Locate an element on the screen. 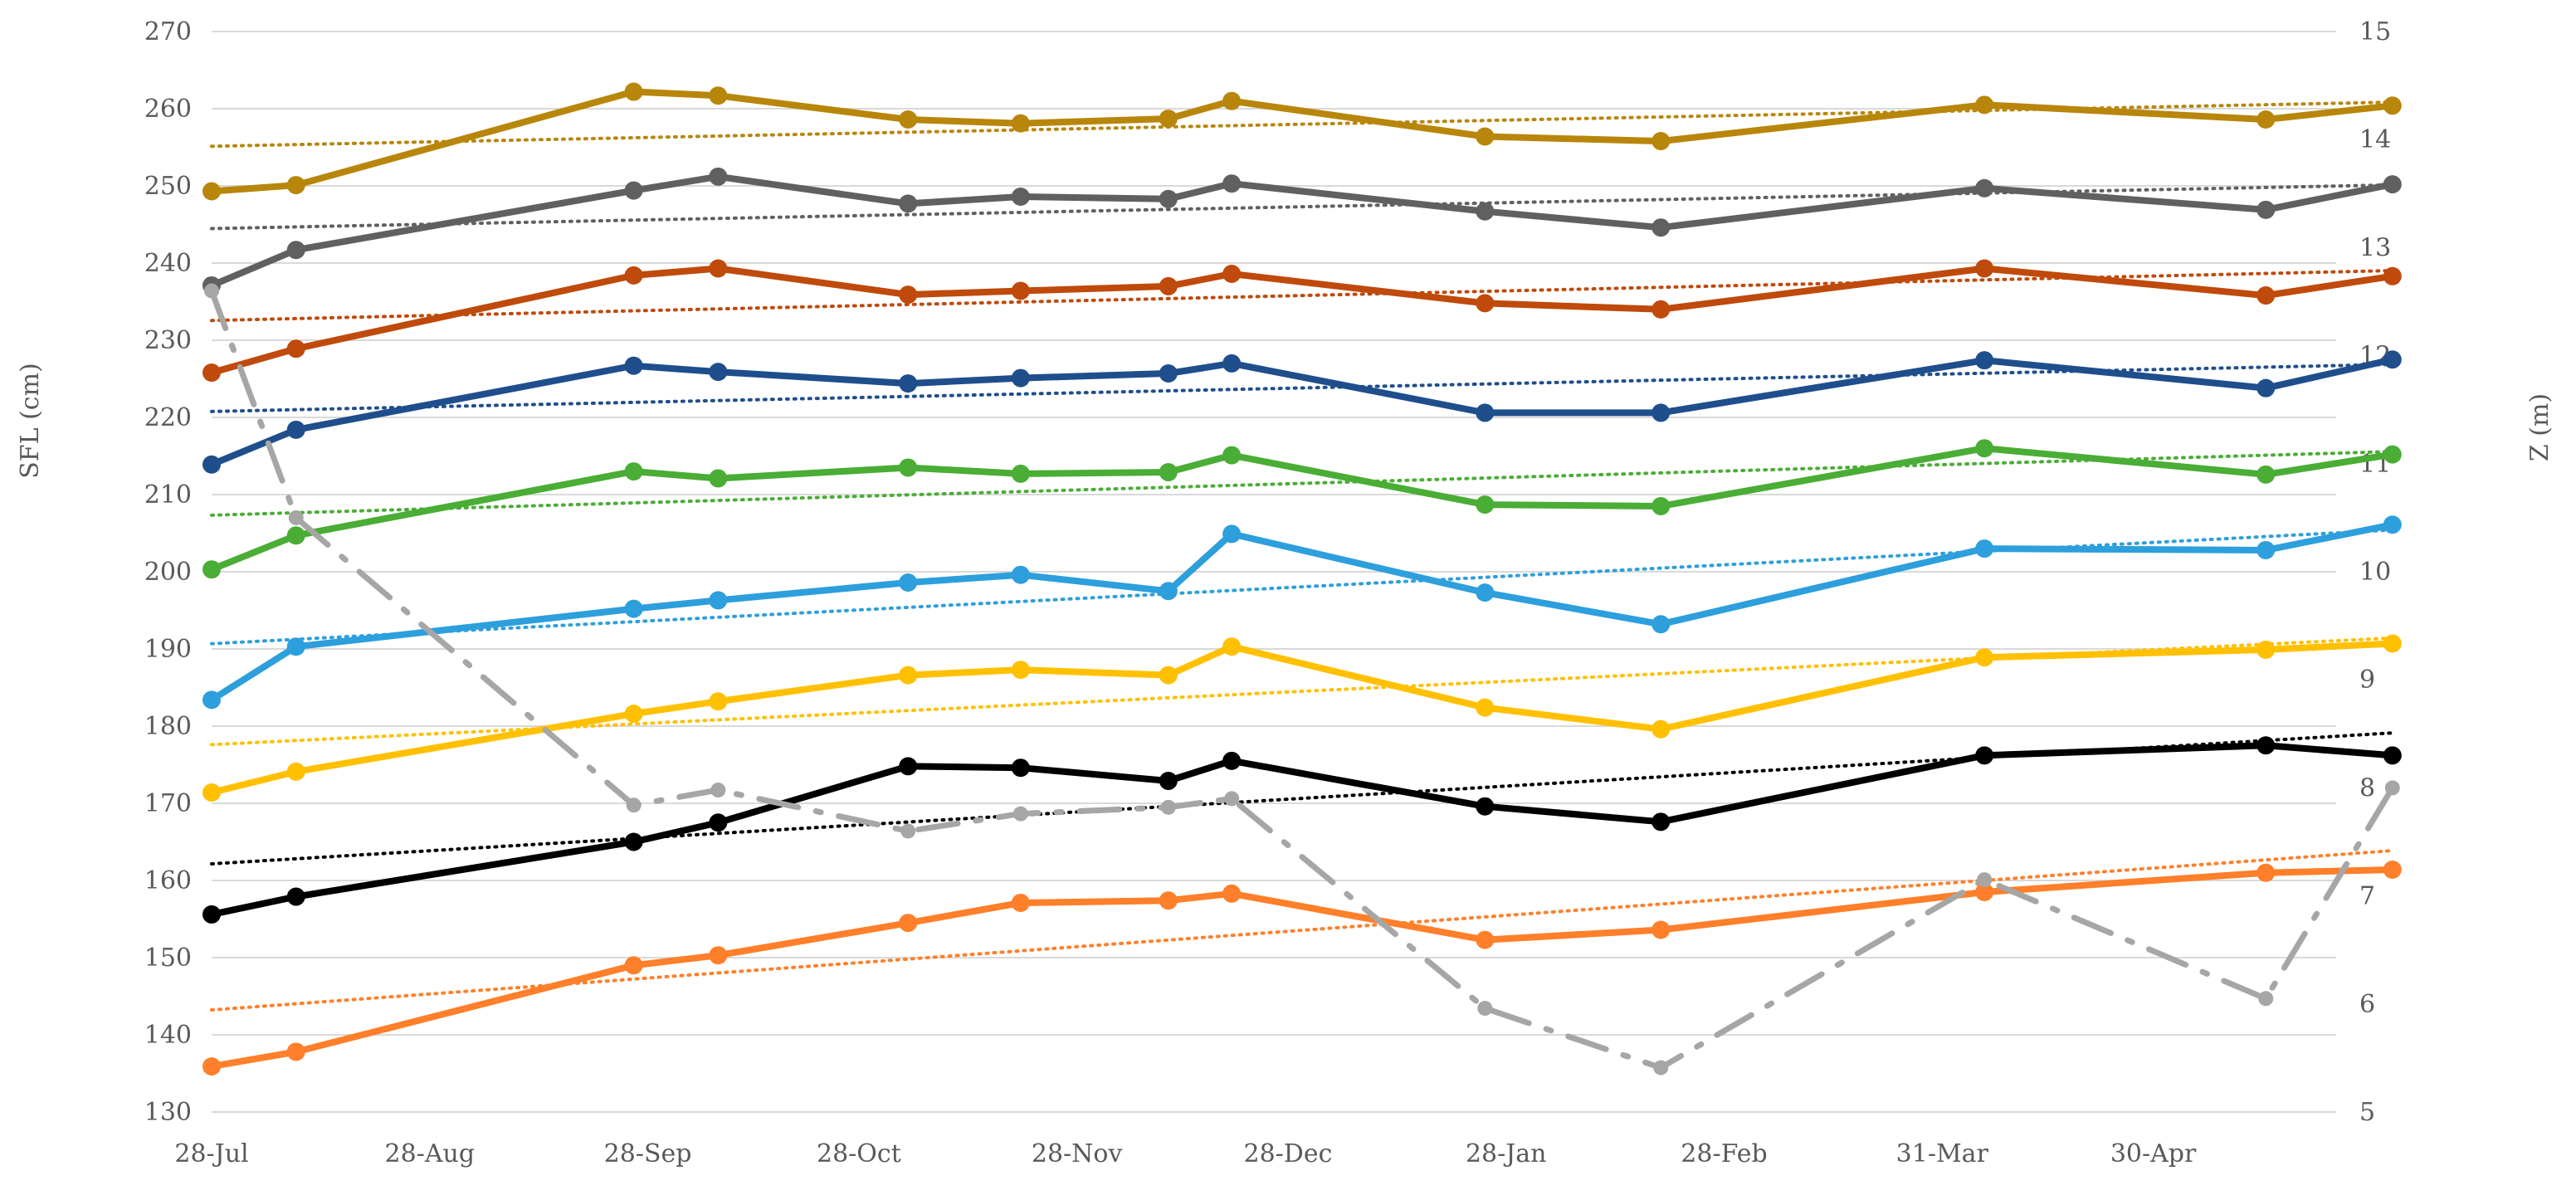 The width and height of the screenshot is (2576, 1190). series-line-orange is located at coordinates (1302, 968).